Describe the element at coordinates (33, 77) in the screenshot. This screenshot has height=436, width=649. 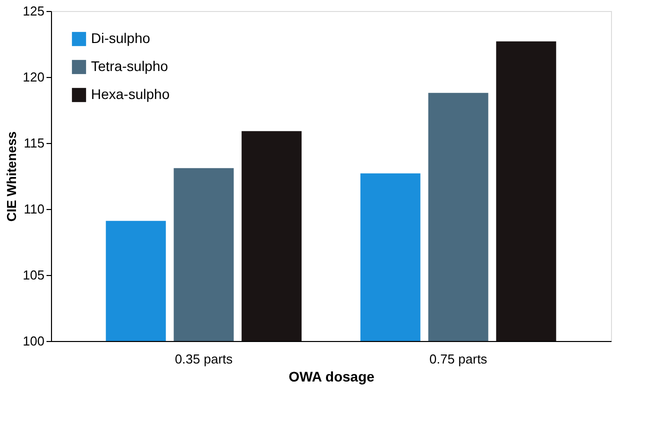
I see `y-tick-label: 120` at that location.